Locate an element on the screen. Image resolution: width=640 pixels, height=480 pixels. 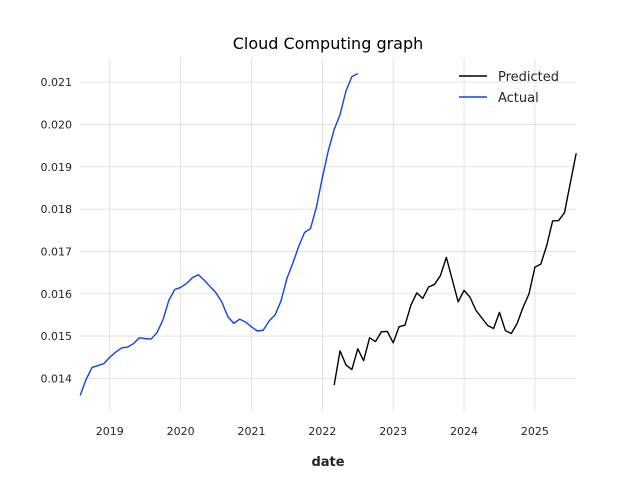
x-tick-label: 2023 is located at coordinates (393, 431).